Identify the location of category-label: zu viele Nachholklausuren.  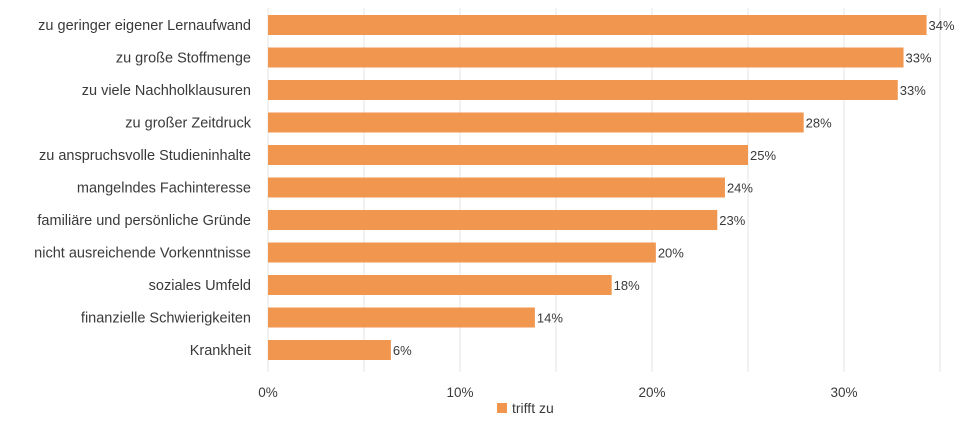
(166, 91).